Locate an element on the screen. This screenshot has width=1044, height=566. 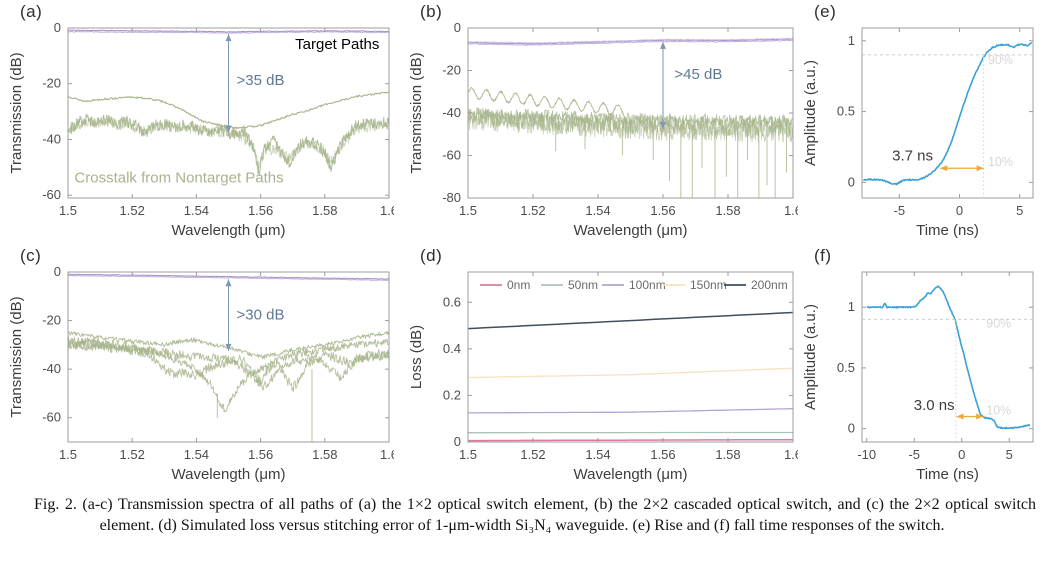
annotation-text: Crosstalk from Nontarget Paths is located at coordinates (178, 178).